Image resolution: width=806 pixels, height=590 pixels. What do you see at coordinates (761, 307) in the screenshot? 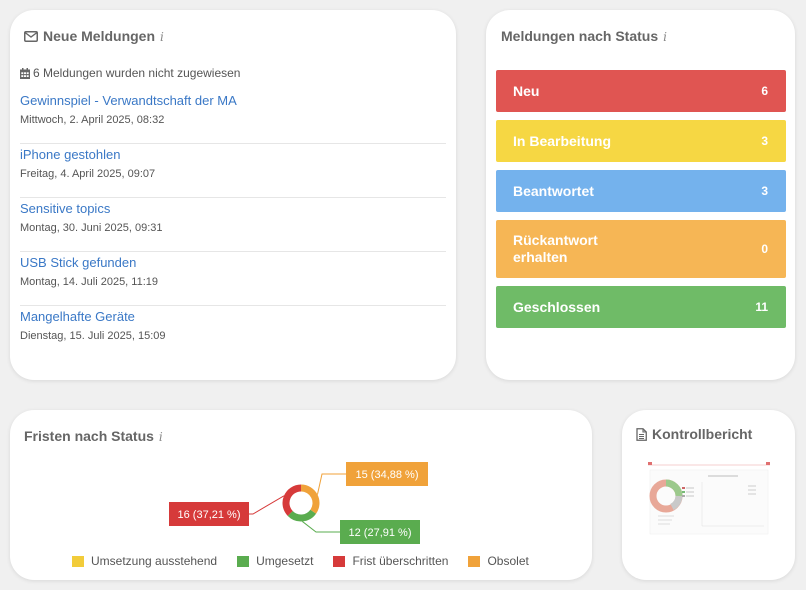
I see `status-count: 11` at bounding box center [761, 307].